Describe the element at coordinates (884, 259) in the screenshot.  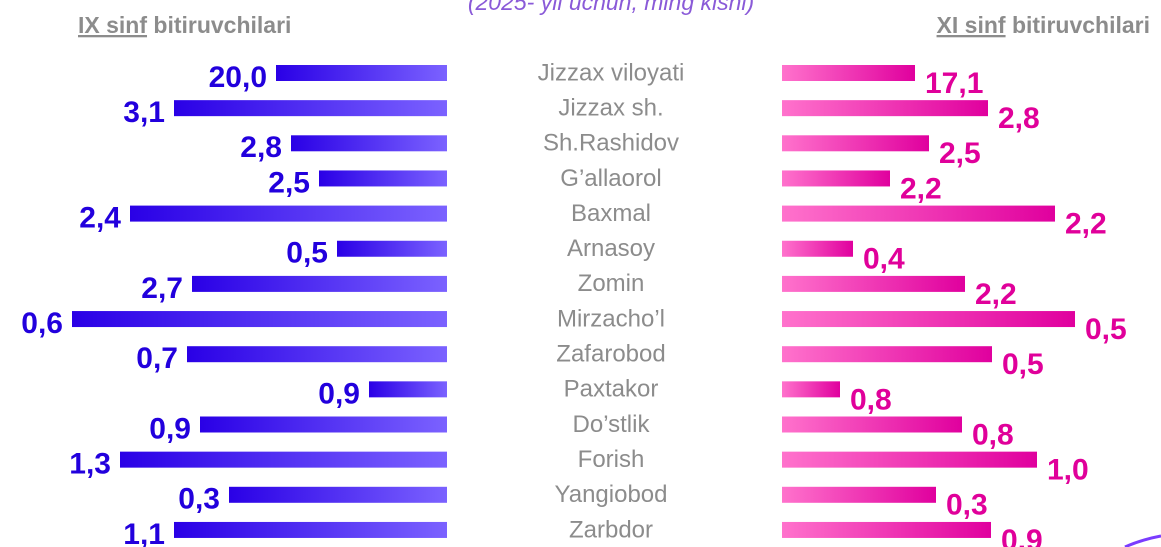
I see `right-value: 0,4` at that location.